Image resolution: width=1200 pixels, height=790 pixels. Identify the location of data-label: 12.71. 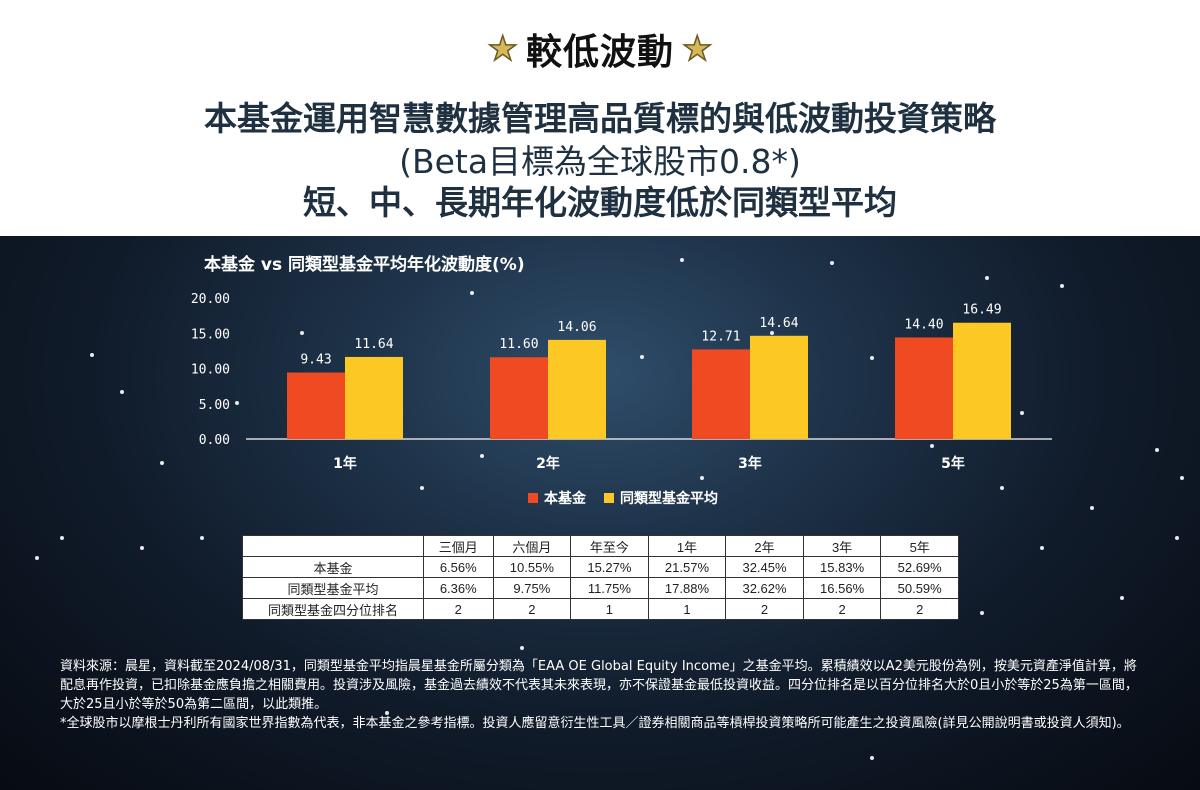
(720, 336).